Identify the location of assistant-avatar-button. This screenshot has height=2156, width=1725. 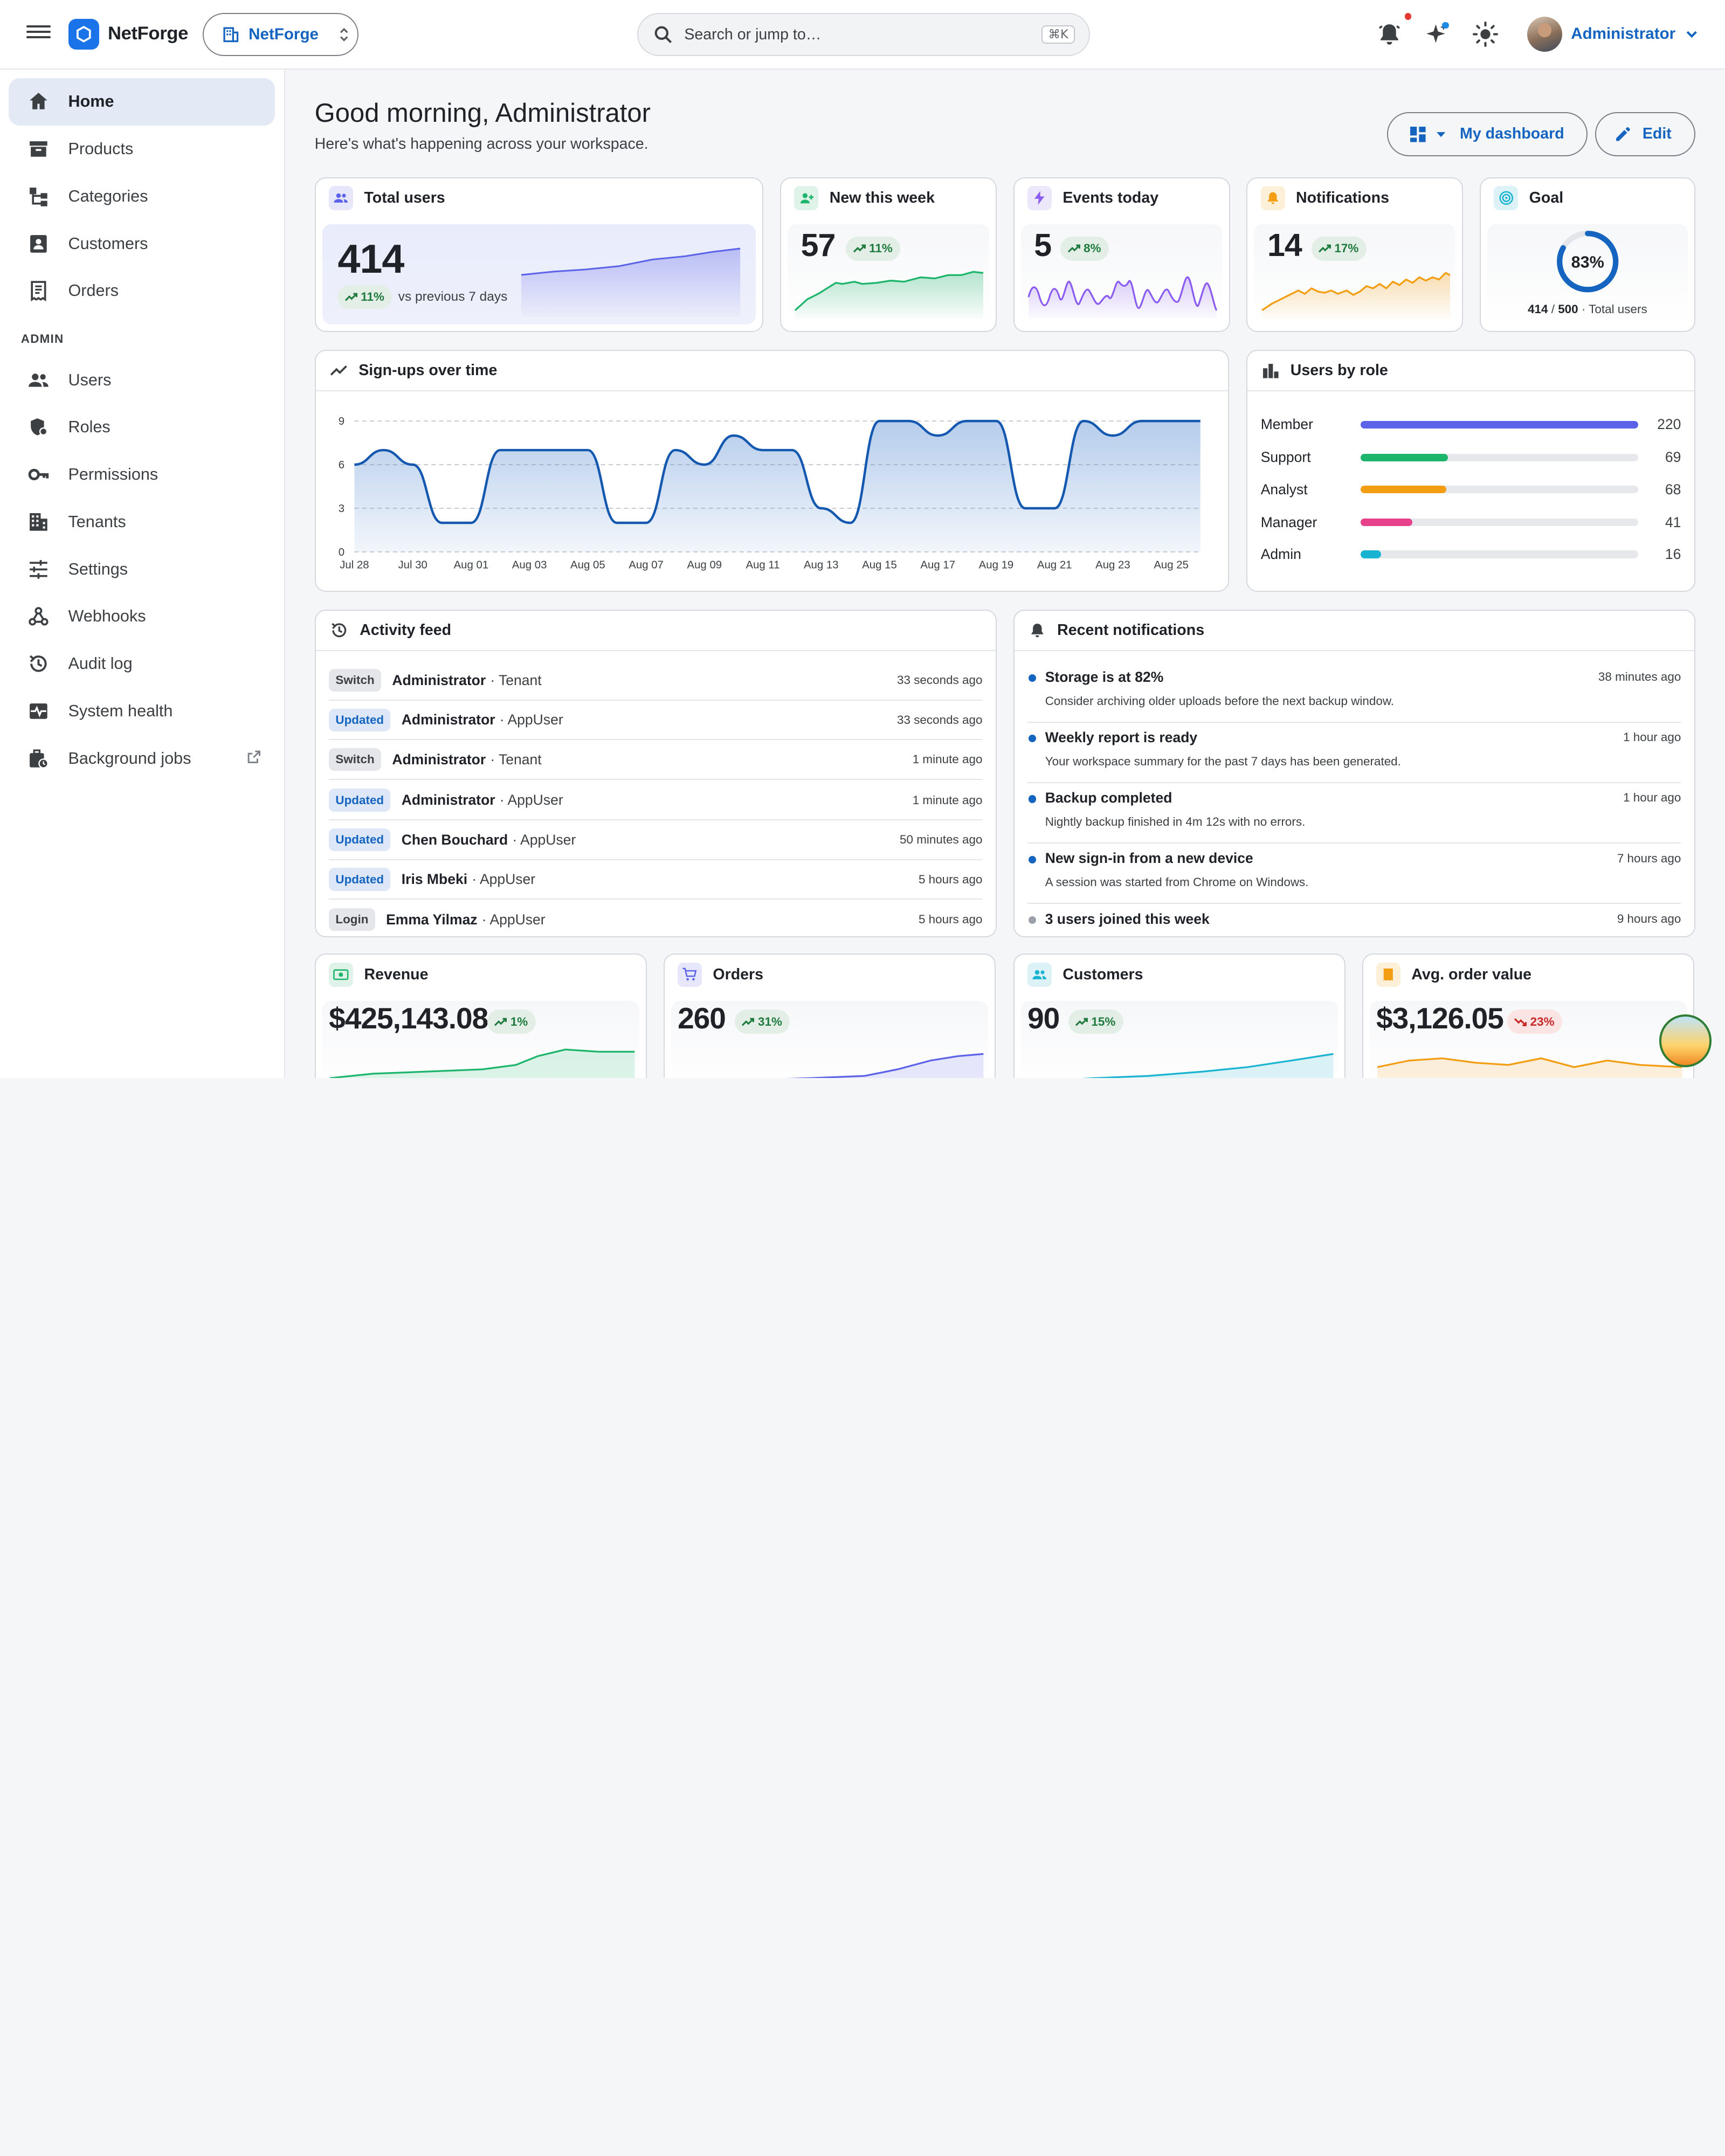
(1685, 1040).